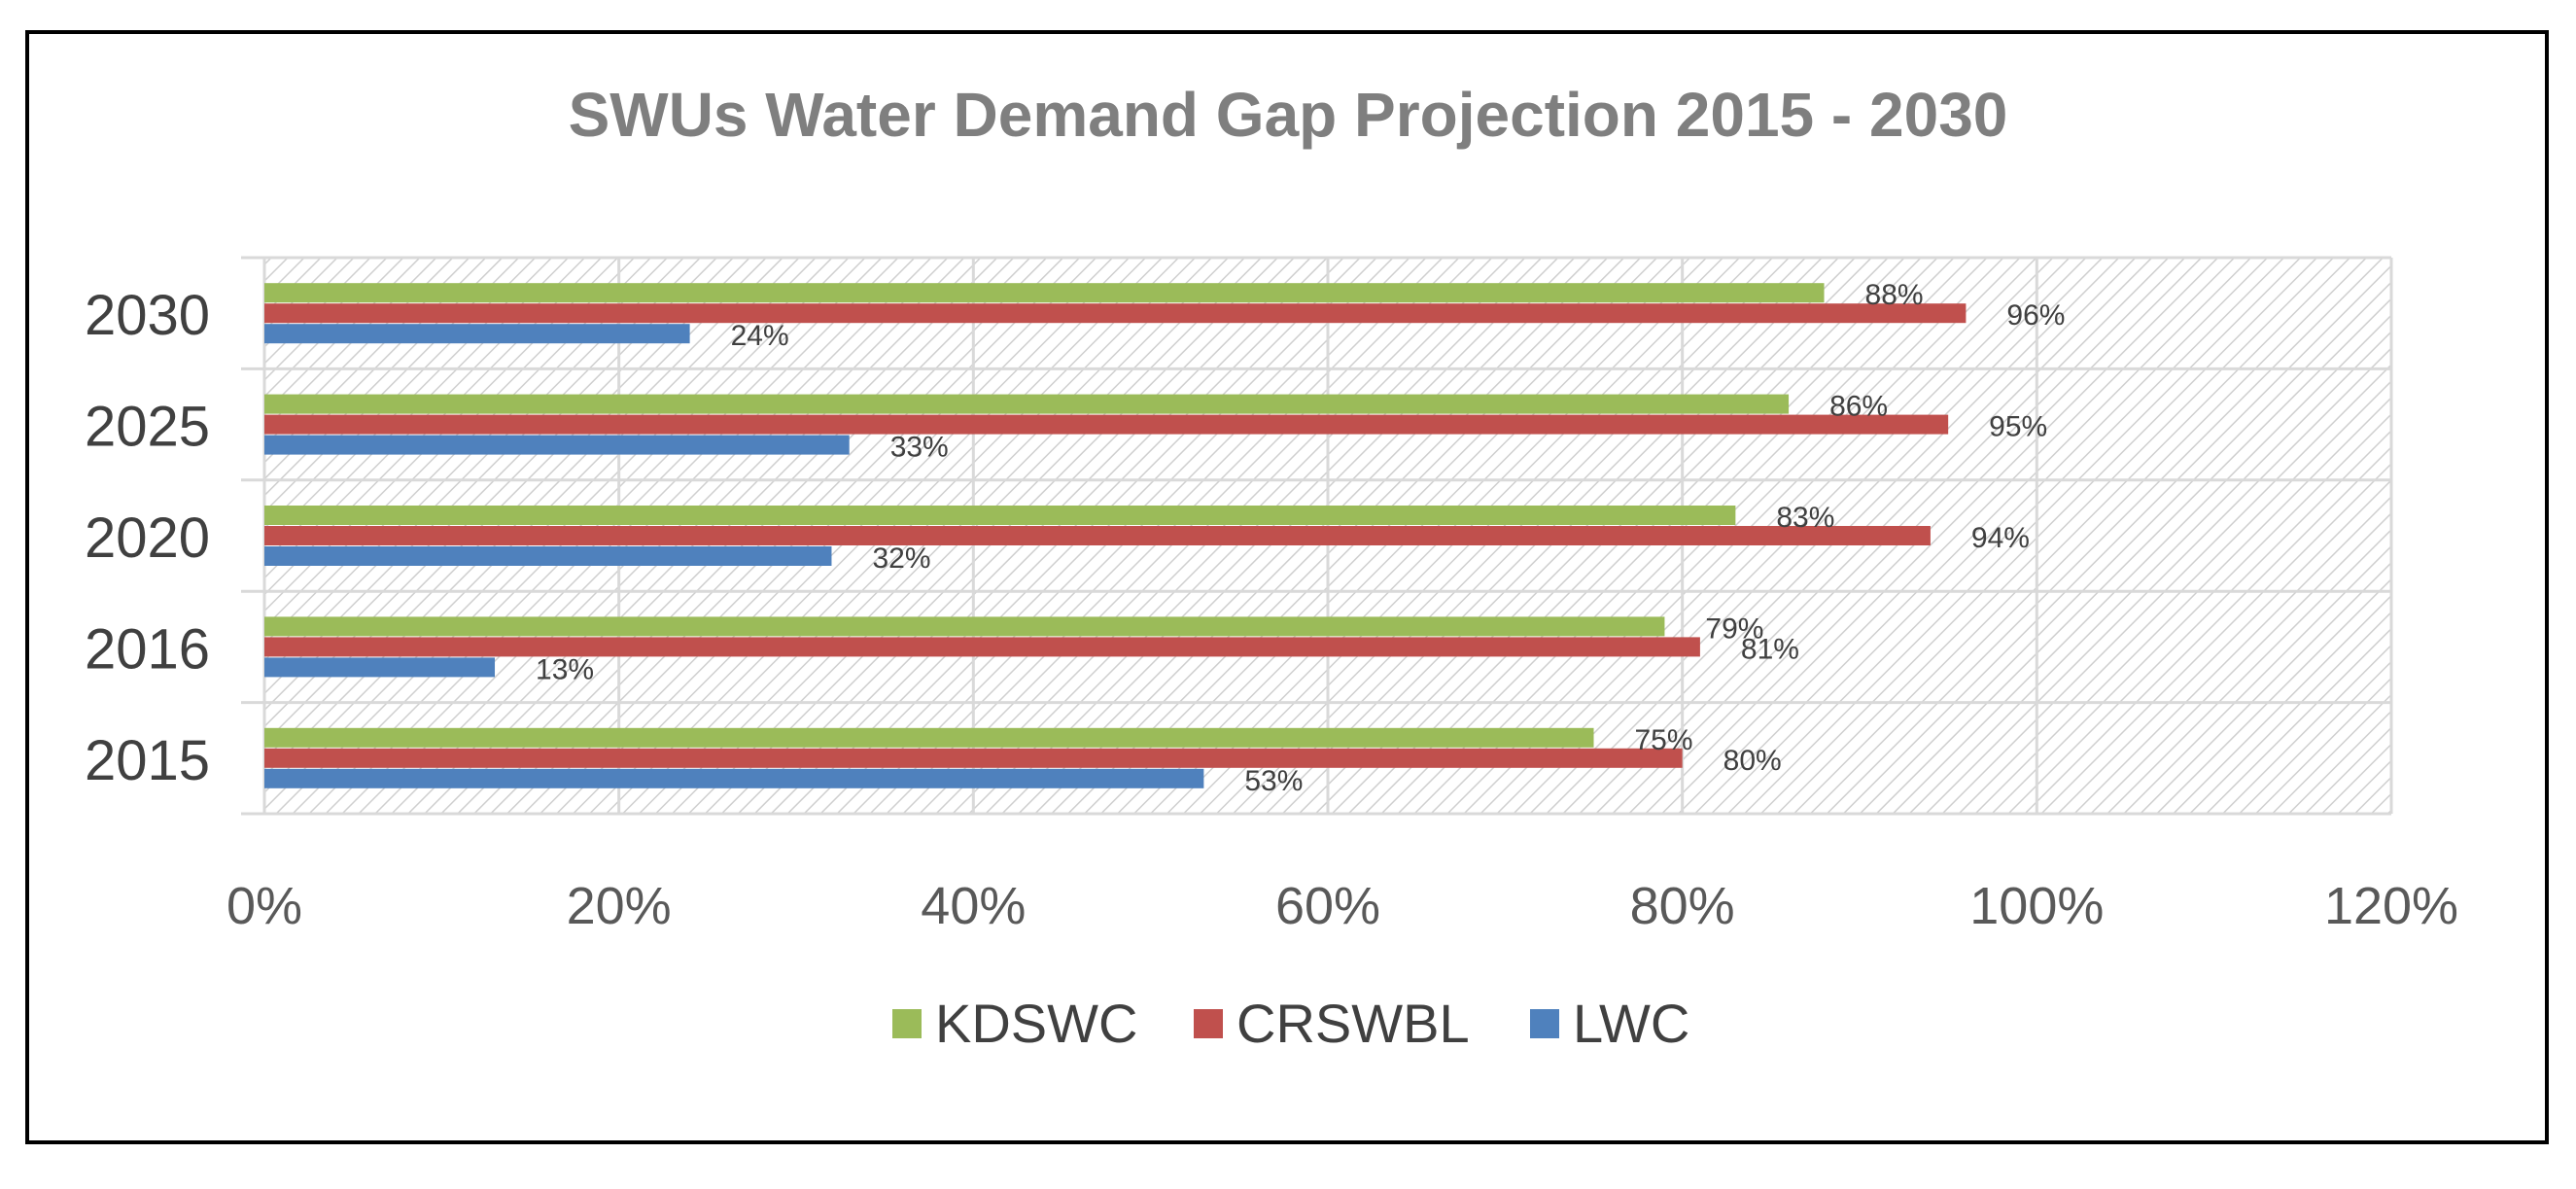 The image size is (2576, 1189). What do you see at coordinates (2035, 315) in the screenshot?
I see `data-label: 96%` at bounding box center [2035, 315].